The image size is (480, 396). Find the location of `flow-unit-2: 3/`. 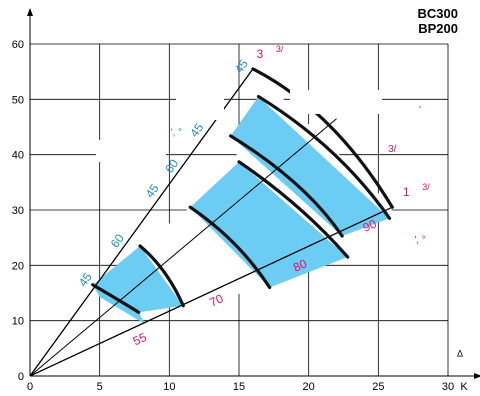

flow-unit-2: 3/ is located at coordinates (426, 187).